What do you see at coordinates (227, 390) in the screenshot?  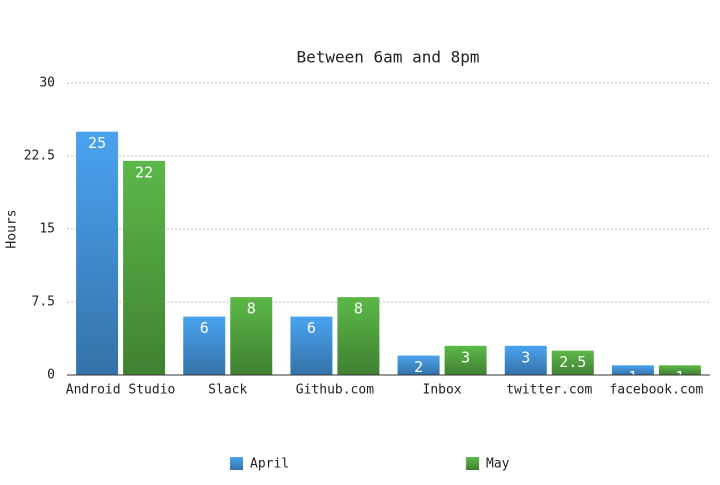 I see `x-tick-label: Slack` at bounding box center [227, 390].